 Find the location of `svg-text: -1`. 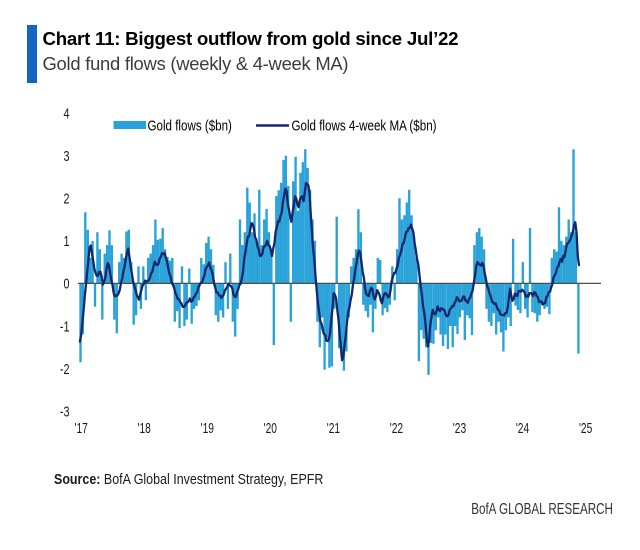

svg-text: -1 is located at coordinates (65, 326).